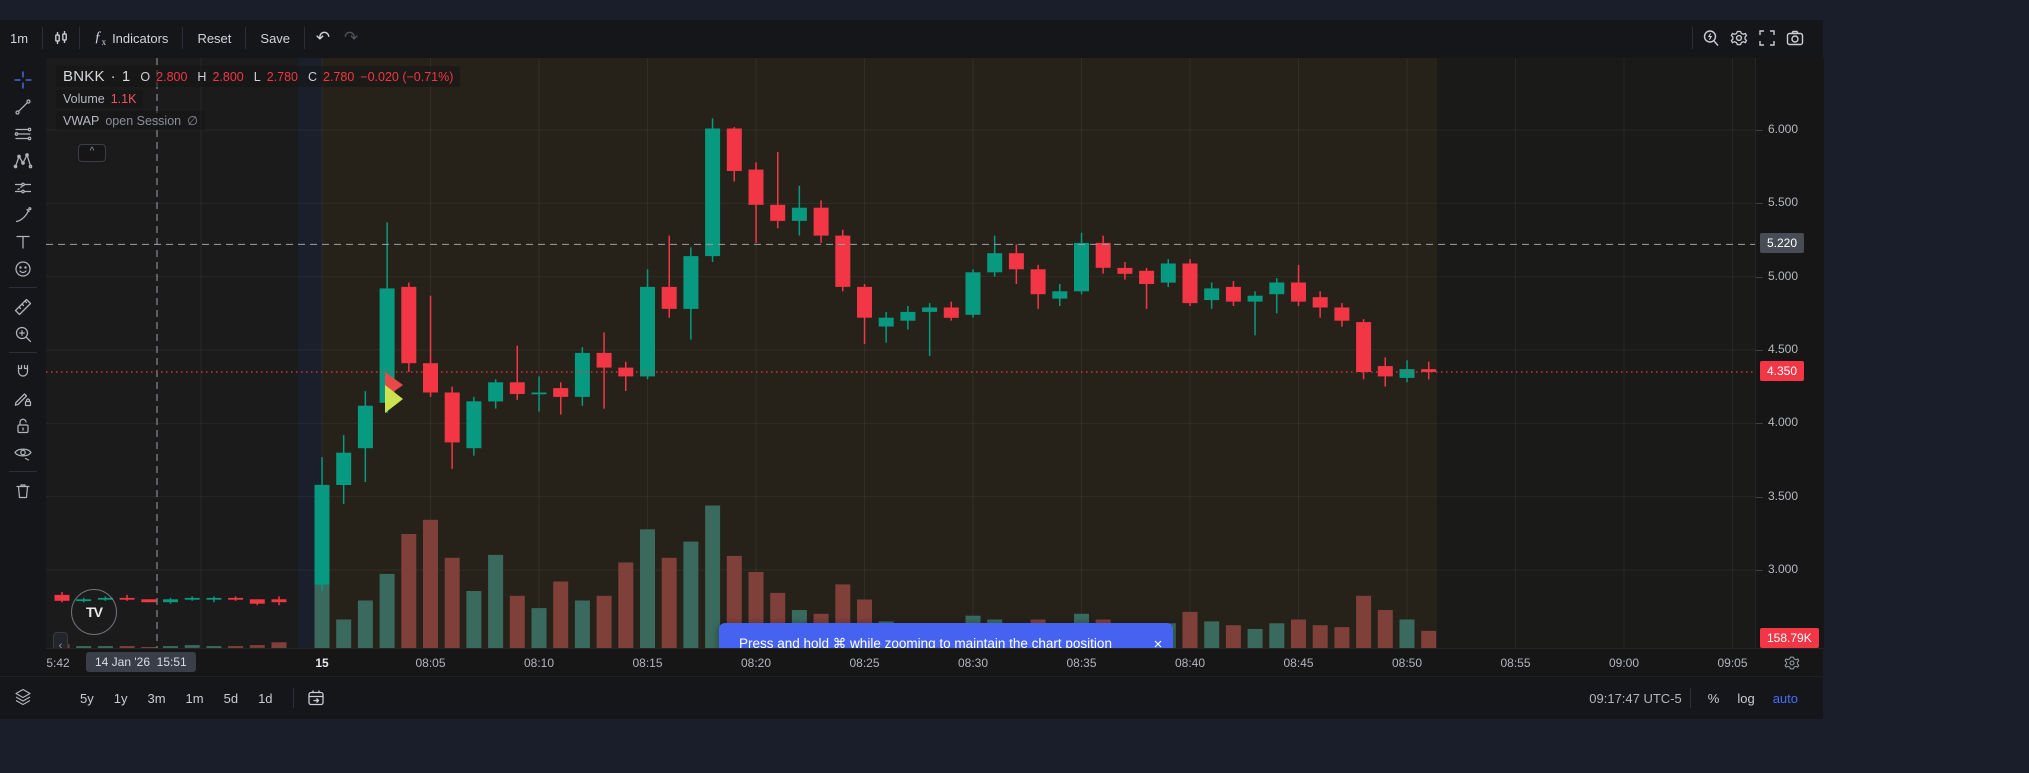 The height and width of the screenshot is (773, 2029). What do you see at coordinates (864, 663) in the screenshot?
I see `time-tick-label: 08:25` at bounding box center [864, 663].